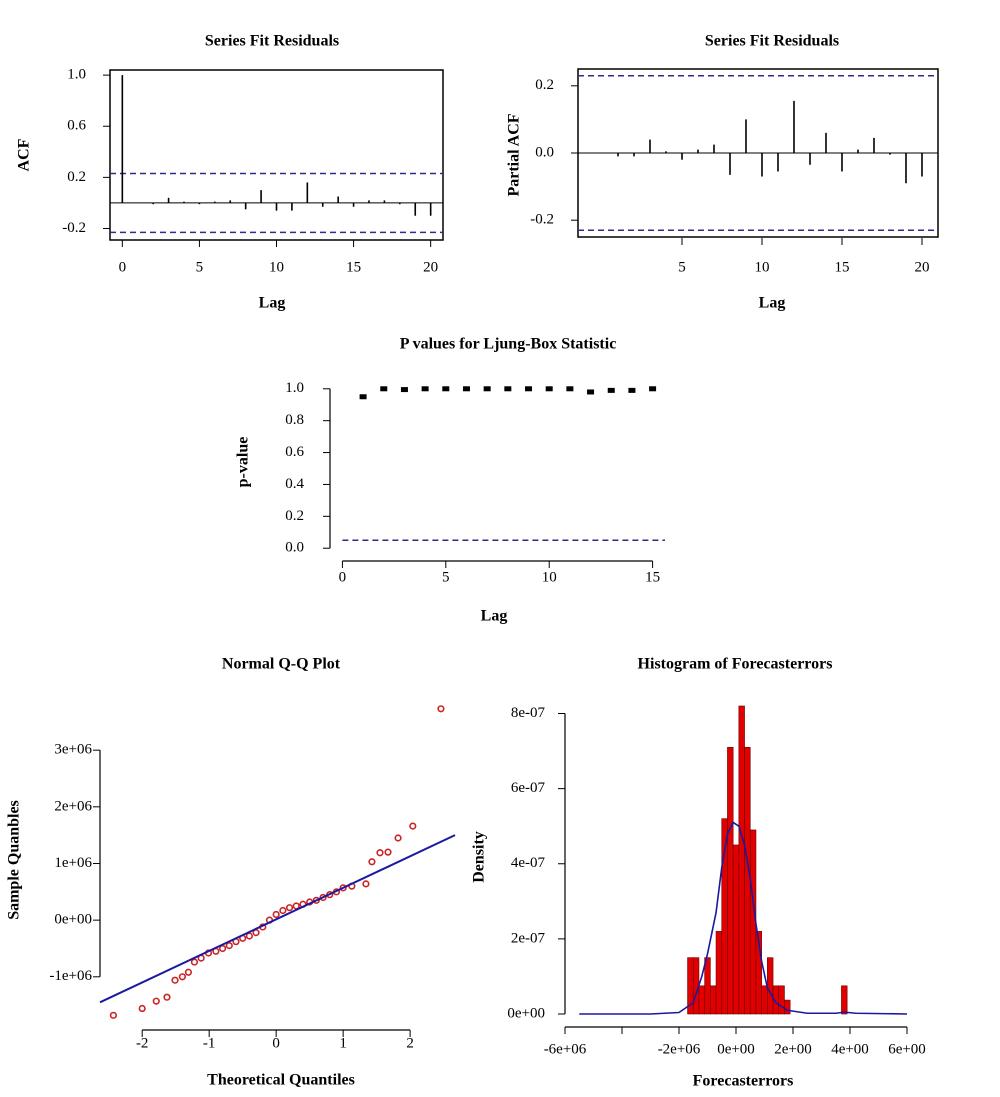 This screenshot has width=1000, height=1097. I want to click on x-tick-label: 6e+00, so click(907, 1049).